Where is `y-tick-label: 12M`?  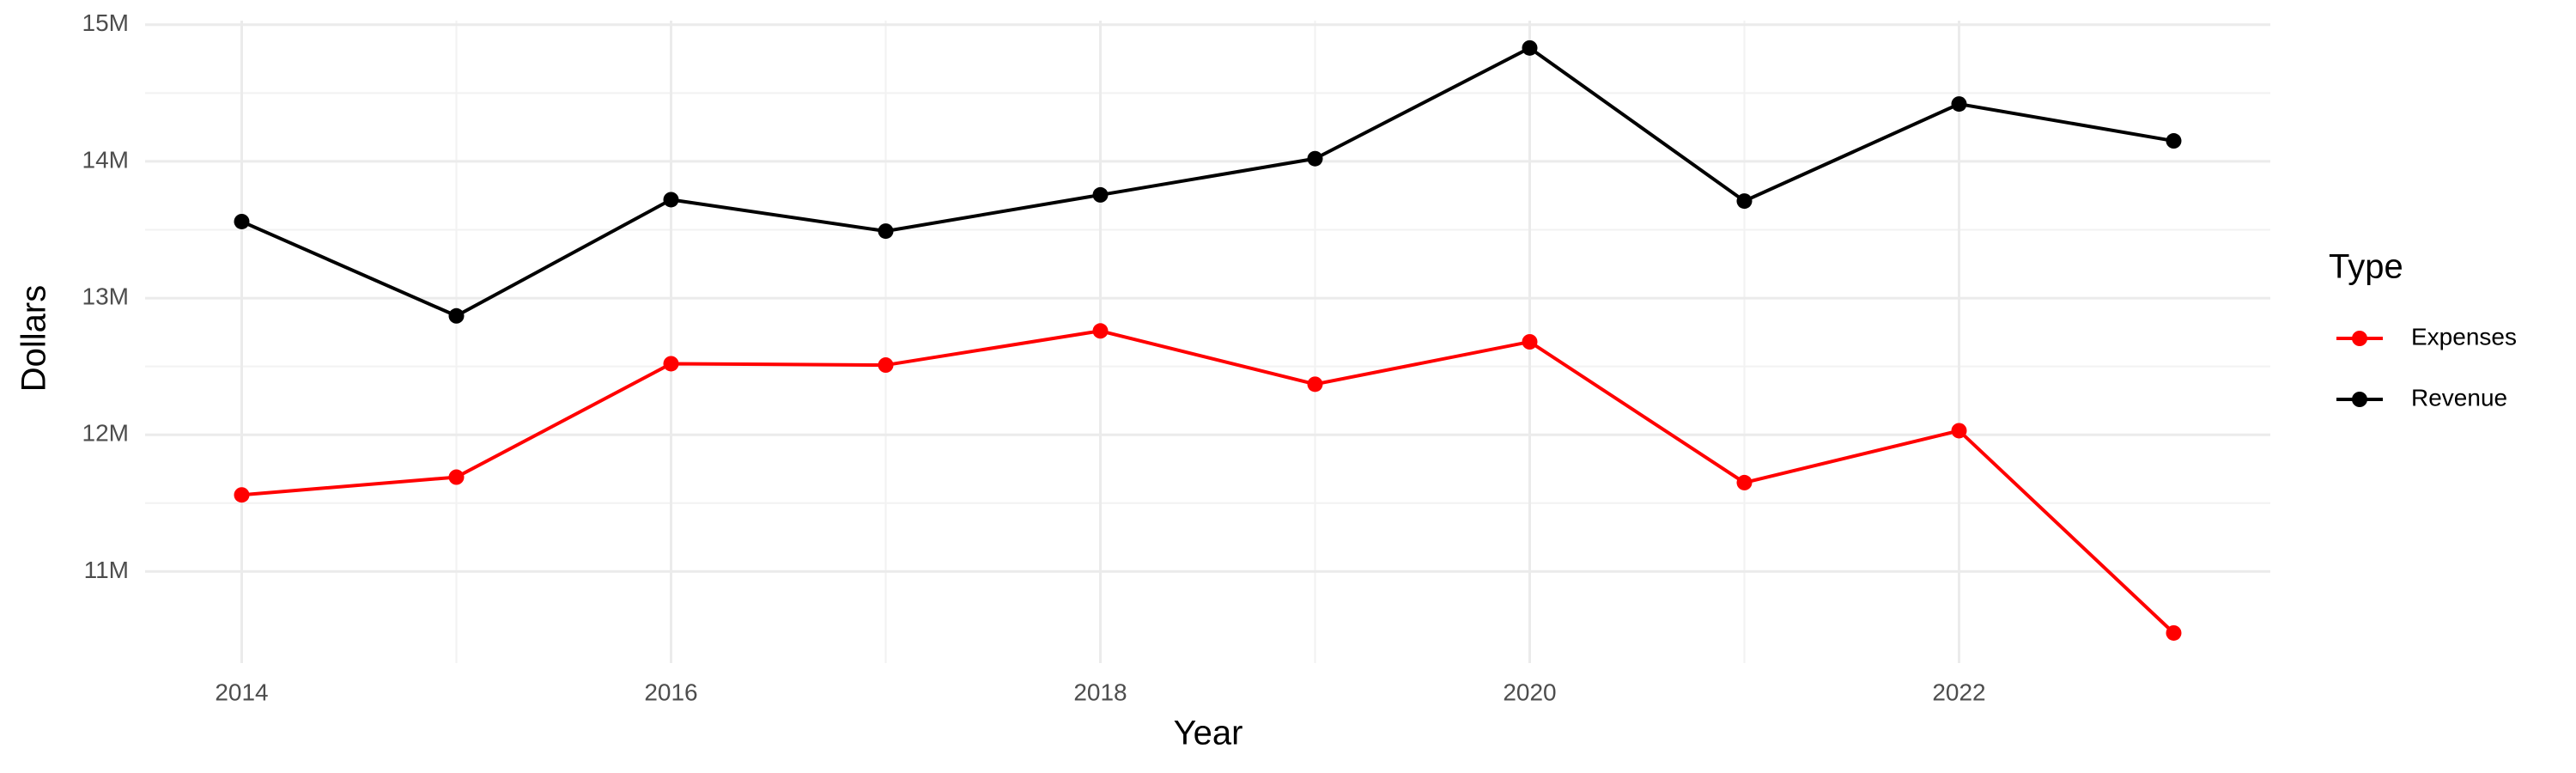
y-tick-label: 12M is located at coordinates (106, 433).